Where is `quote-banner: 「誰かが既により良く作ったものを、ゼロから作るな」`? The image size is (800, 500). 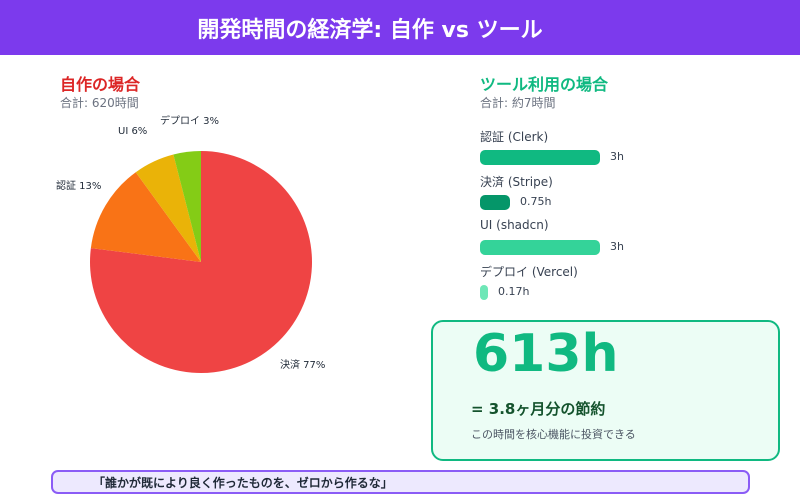
quote-banner: 「誰かが既により良く作ったものを、ゼロから作るな」 is located at coordinates (400, 482).